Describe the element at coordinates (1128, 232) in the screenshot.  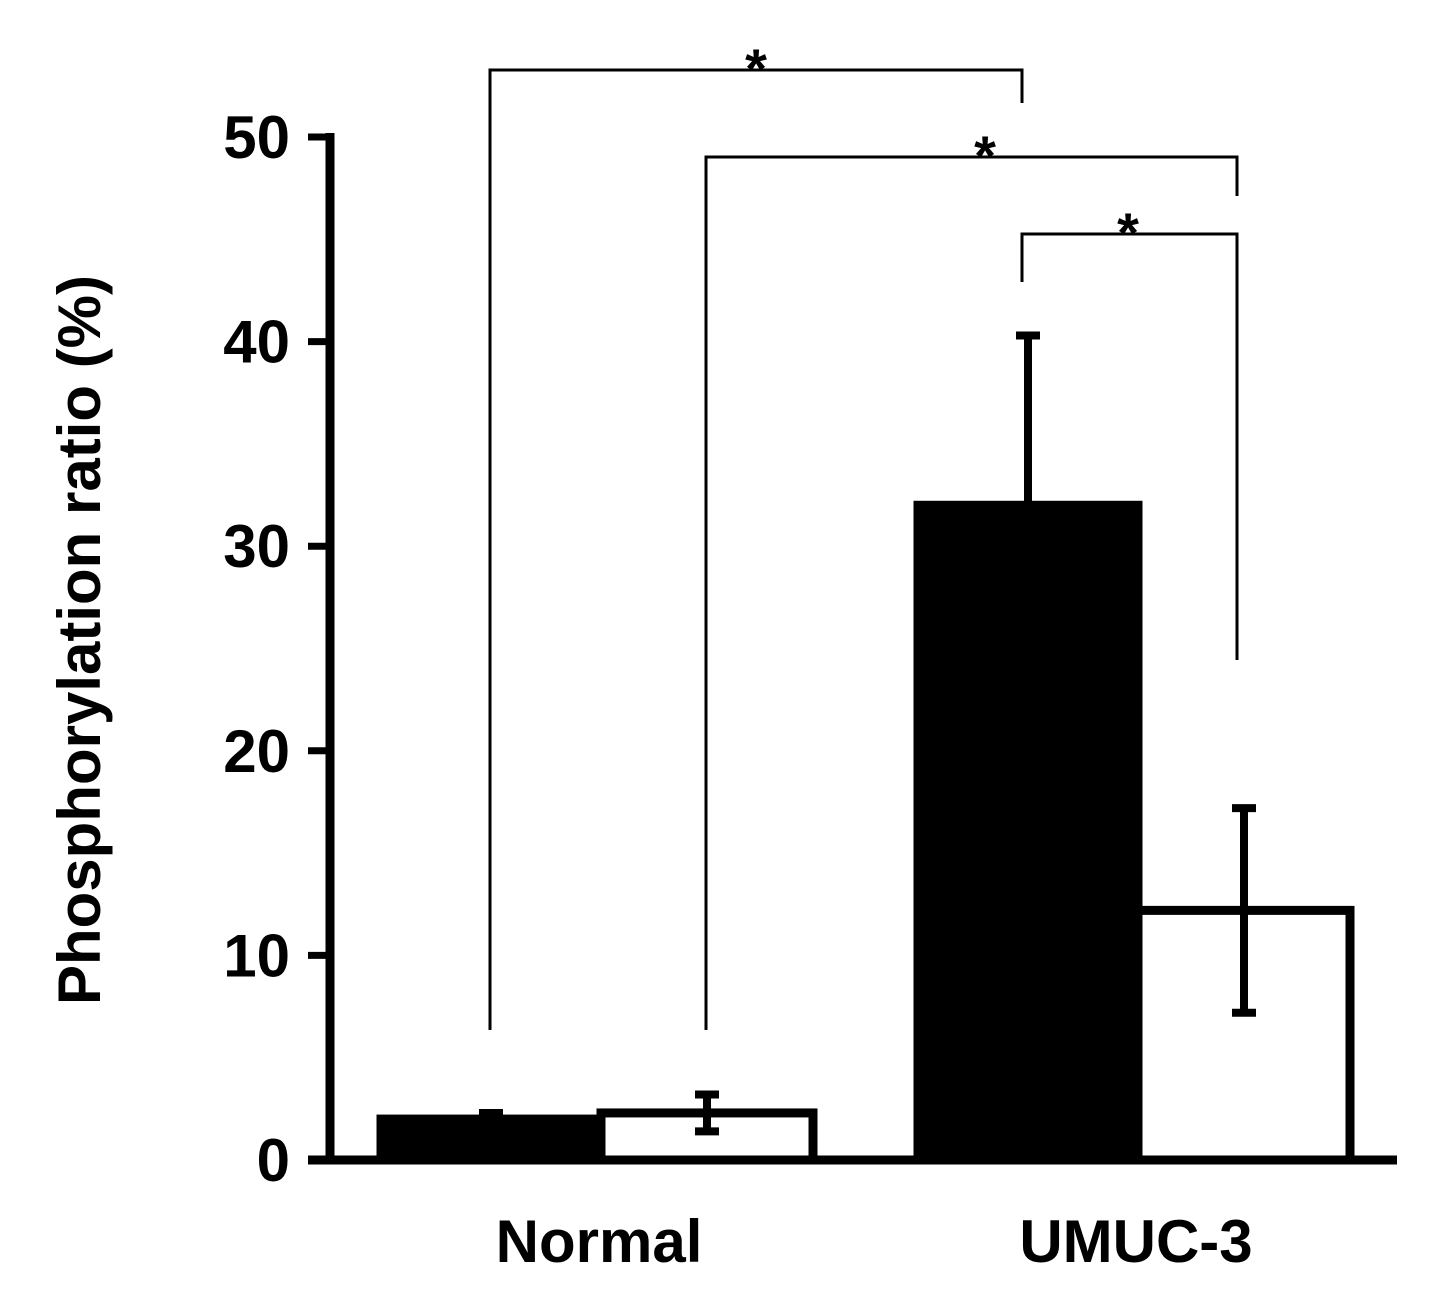
I see `significance-star-3: *` at that location.